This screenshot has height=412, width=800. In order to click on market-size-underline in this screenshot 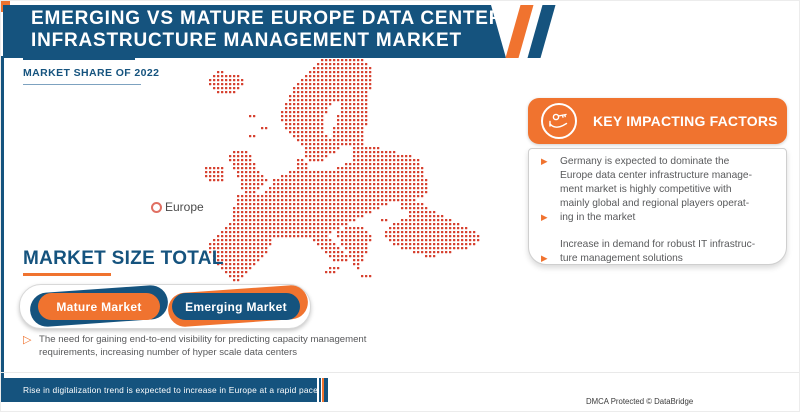, I will do `click(67, 274)`.